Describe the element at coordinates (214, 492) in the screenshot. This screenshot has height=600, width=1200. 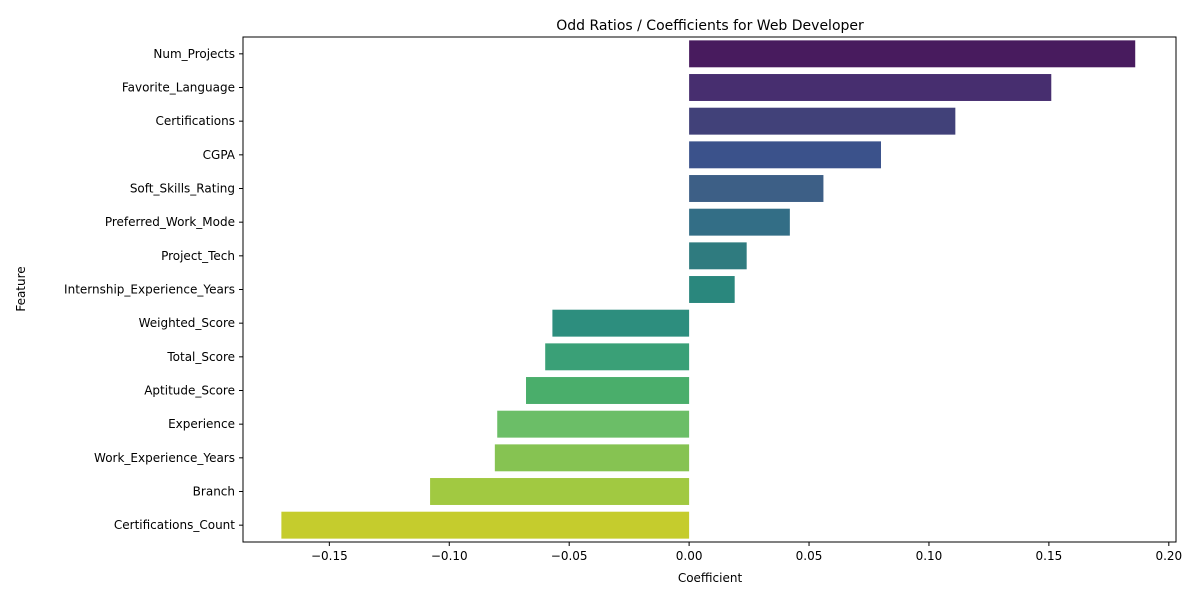
I see `y-tick-label: Branch` at that location.